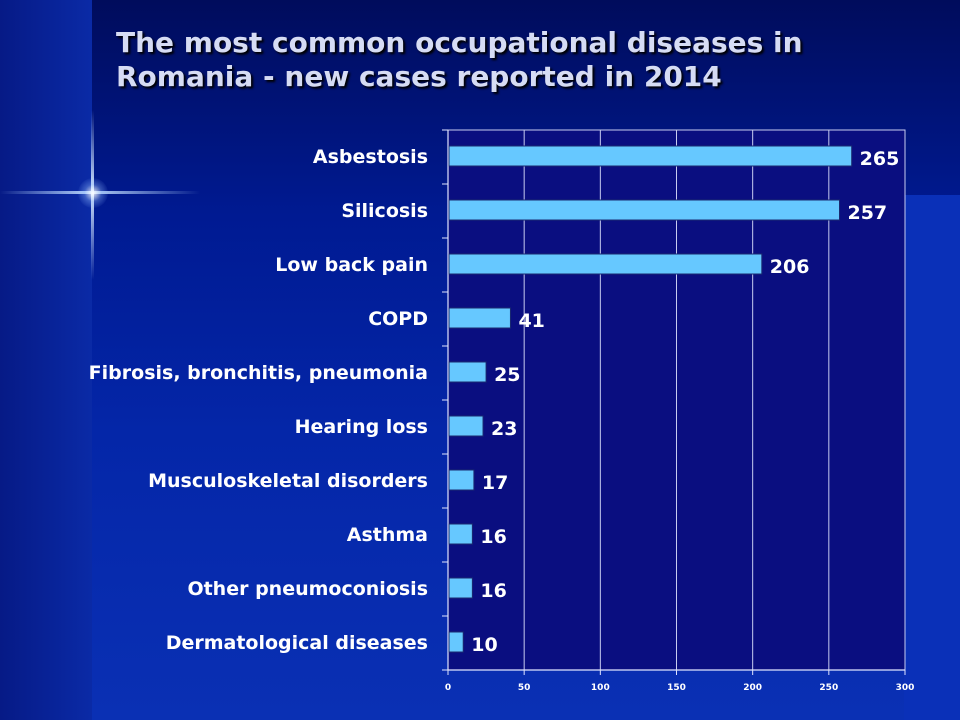  I want to click on data-label: 25, so click(507, 375).